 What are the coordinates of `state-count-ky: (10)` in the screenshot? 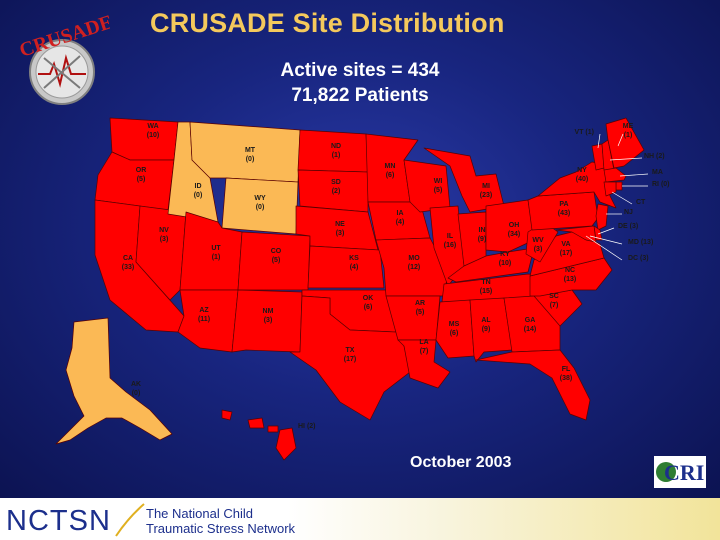 It's located at (505, 263).